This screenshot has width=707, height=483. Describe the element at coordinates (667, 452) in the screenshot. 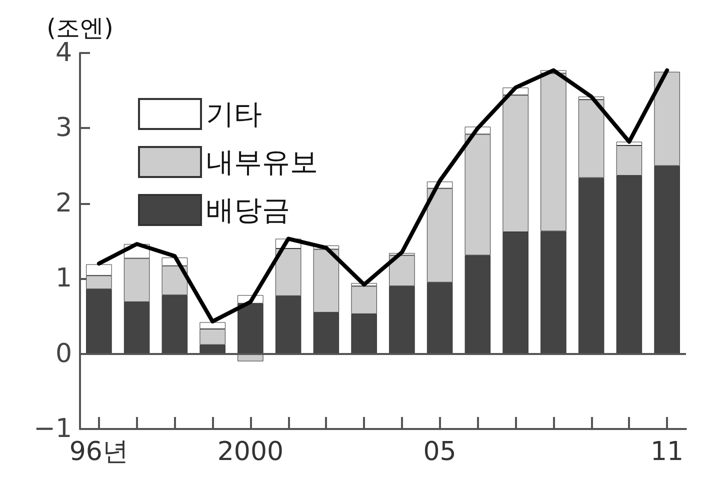

I see `x-tick-label: 11` at that location.